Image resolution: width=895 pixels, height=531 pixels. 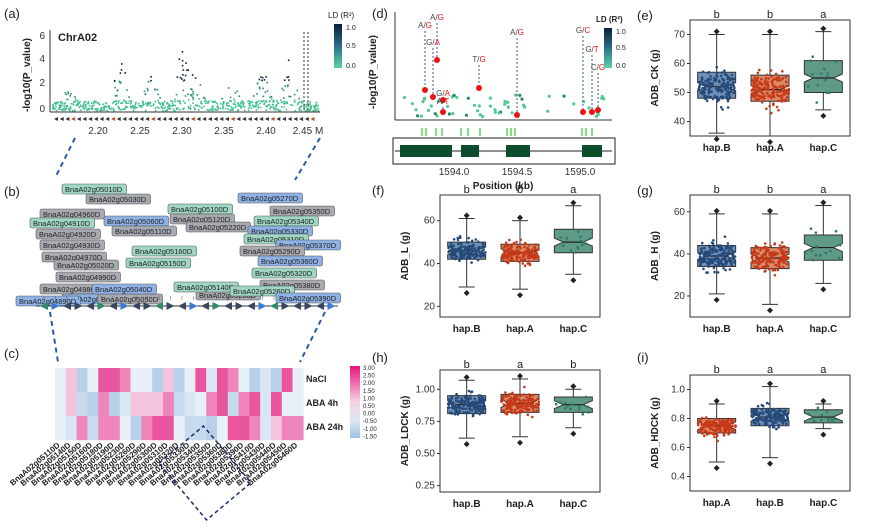 I want to click on gene-label: BnaA02g04910D, so click(x=62, y=223).